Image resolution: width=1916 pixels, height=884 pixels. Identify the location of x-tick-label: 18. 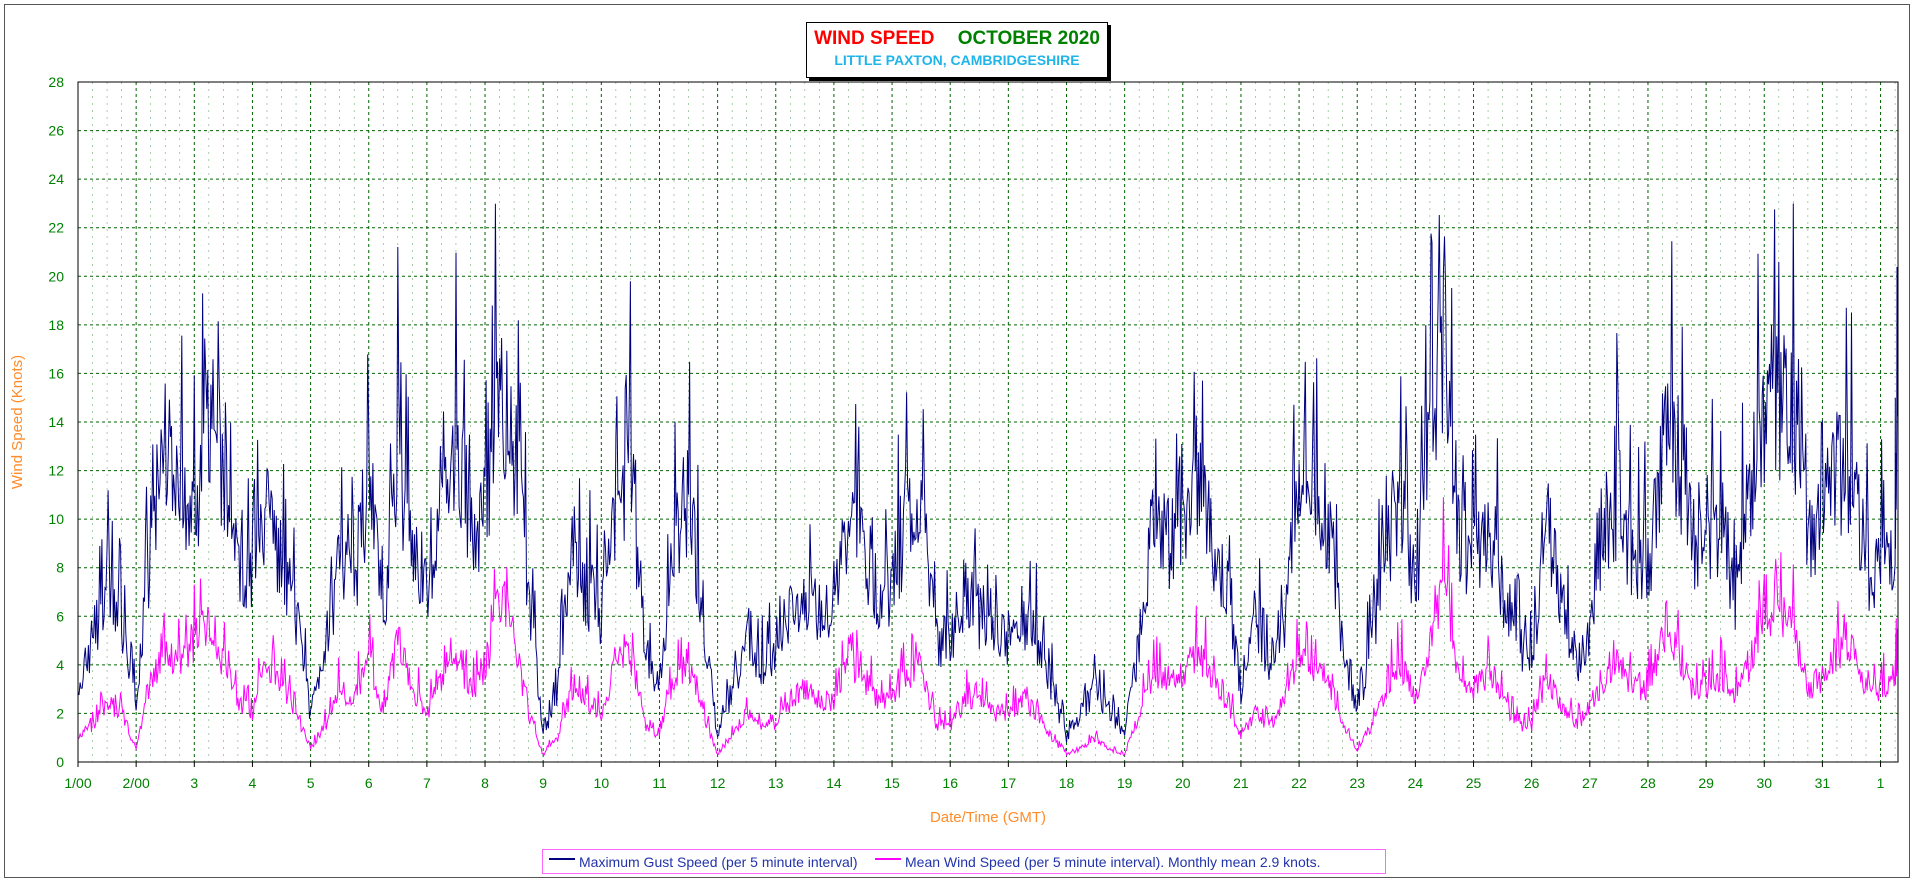
(1067, 783).